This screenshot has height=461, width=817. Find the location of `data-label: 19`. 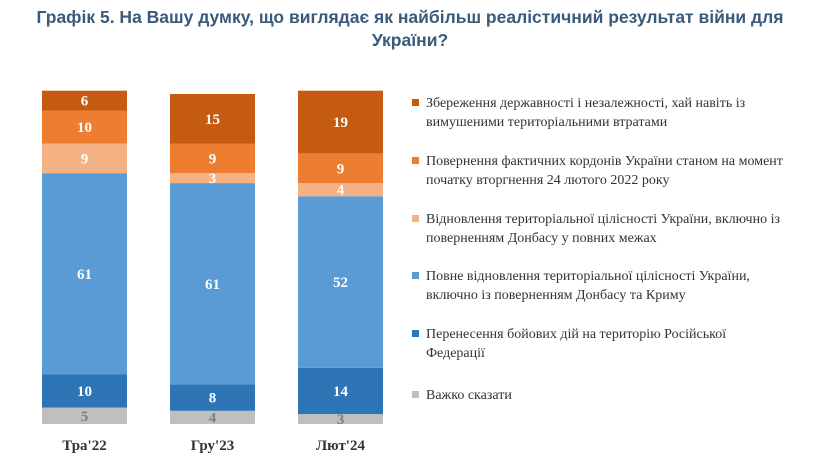

data-label: 19 is located at coordinates (340, 123).